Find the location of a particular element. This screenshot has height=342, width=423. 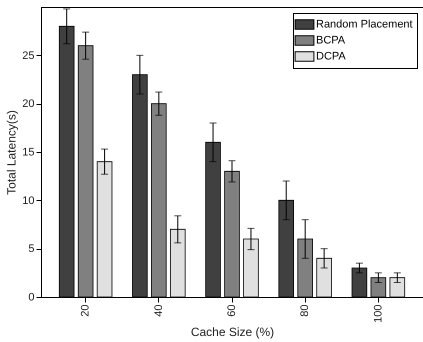

y-tick-label: 0 is located at coordinates (31, 298).